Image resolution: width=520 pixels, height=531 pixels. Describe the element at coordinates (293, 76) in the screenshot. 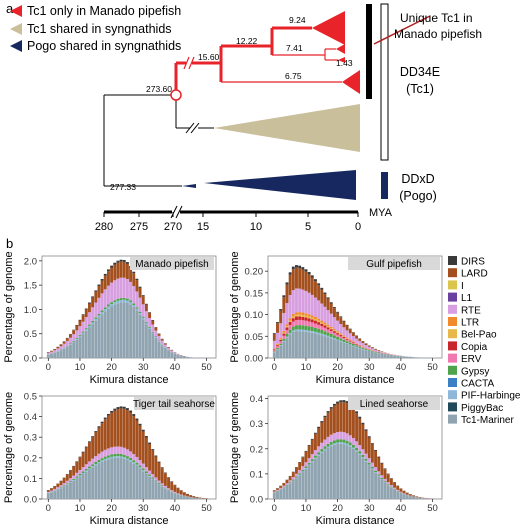

I see `node-label-675: 6.75` at that location.